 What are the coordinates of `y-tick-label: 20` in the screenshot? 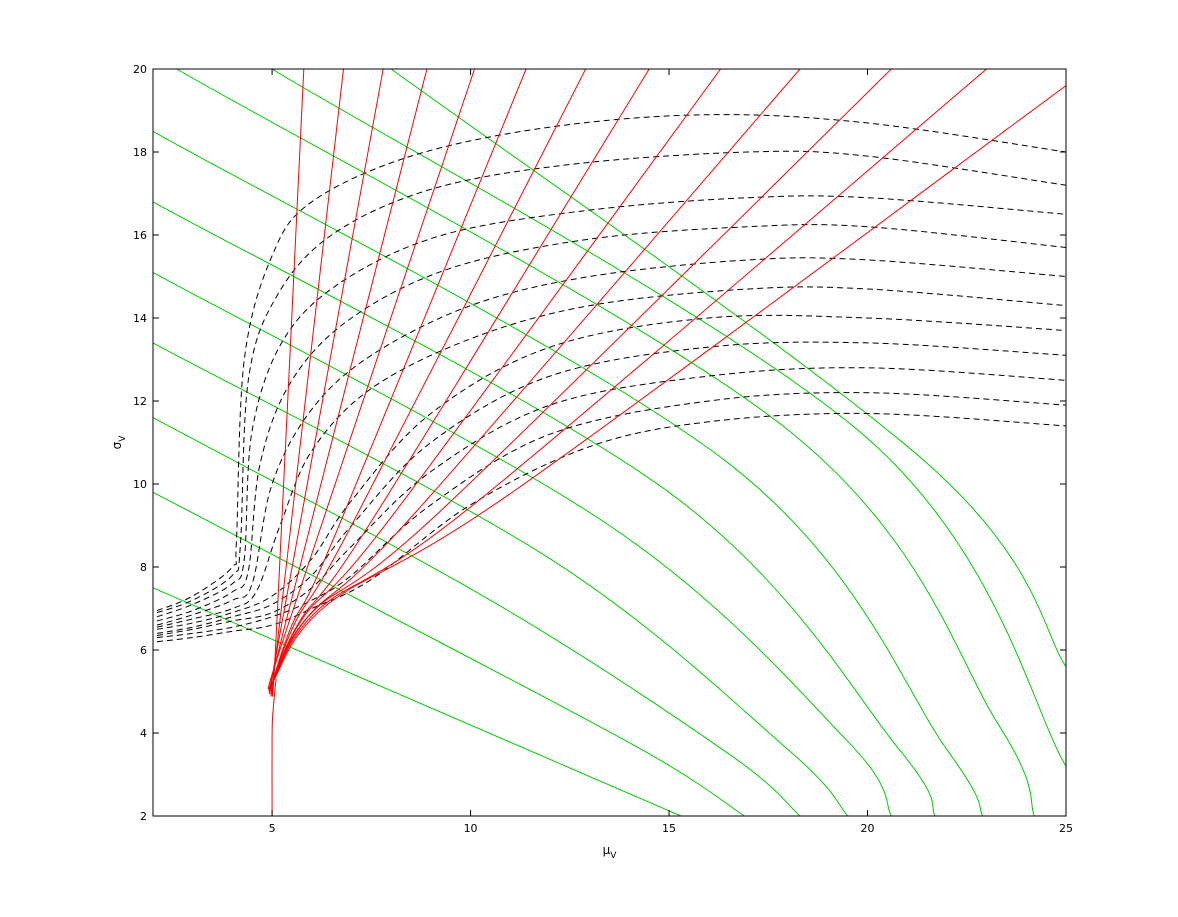 It's located at (140, 69).